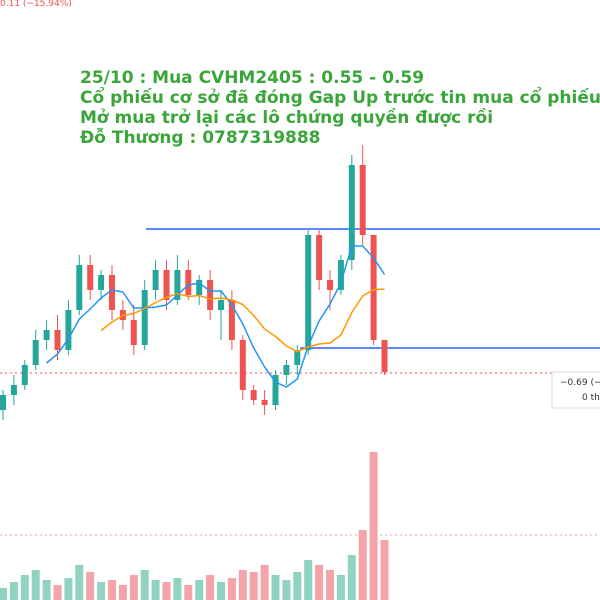  Describe the element at coordinates (252, 78) in the screenshot. I see `annotation: 25/10 : Mua CVHM2405 : 0.55 - 0.59` at that location.